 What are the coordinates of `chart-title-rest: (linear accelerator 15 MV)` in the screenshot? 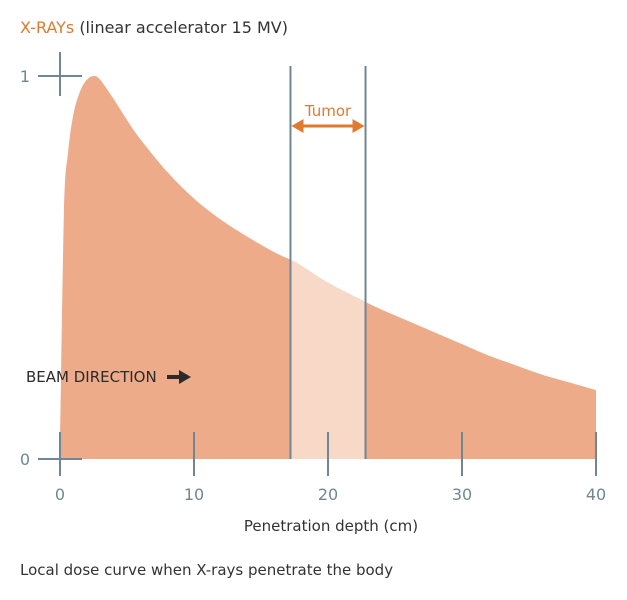 It's located at (183, 27).